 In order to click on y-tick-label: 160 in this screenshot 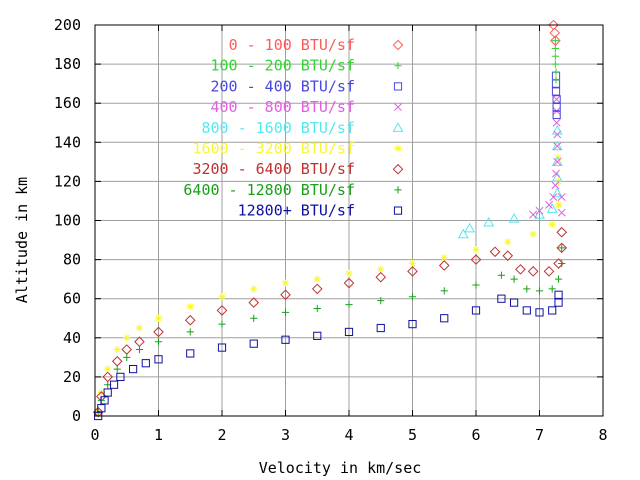, I will do `click(67, 103)`.